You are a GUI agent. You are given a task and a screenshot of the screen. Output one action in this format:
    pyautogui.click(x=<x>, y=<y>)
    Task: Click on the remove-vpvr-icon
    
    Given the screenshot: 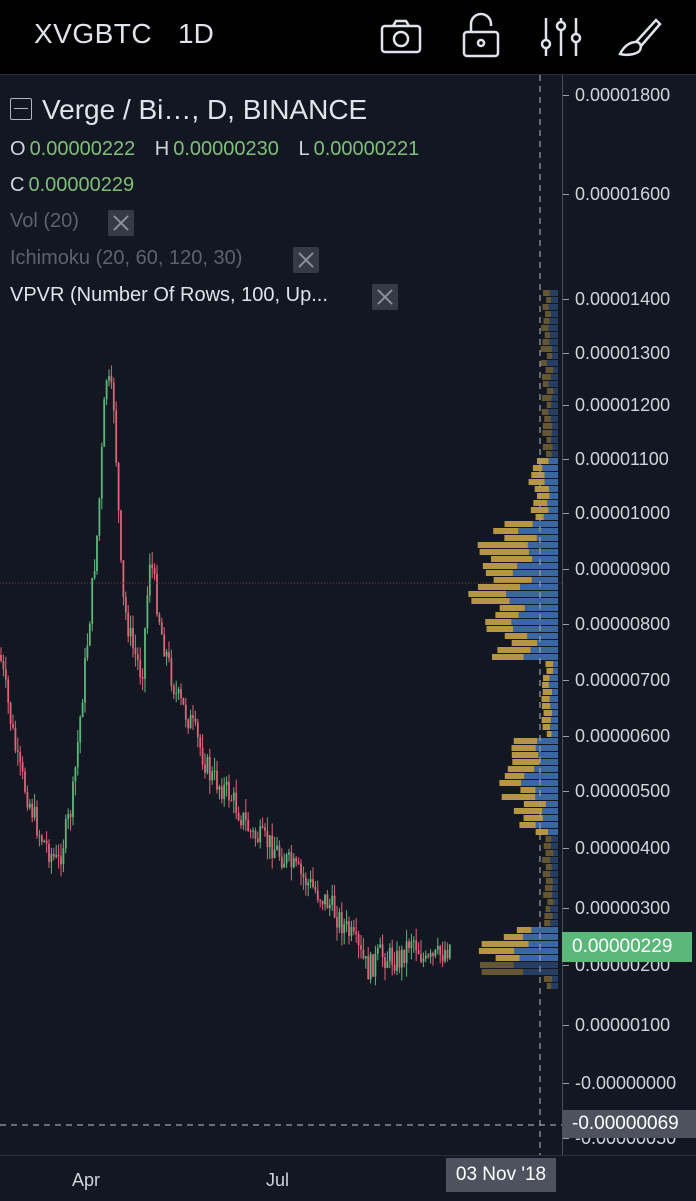 What is the action you would take?
    pyautogui.click(x=385, y=297)
    